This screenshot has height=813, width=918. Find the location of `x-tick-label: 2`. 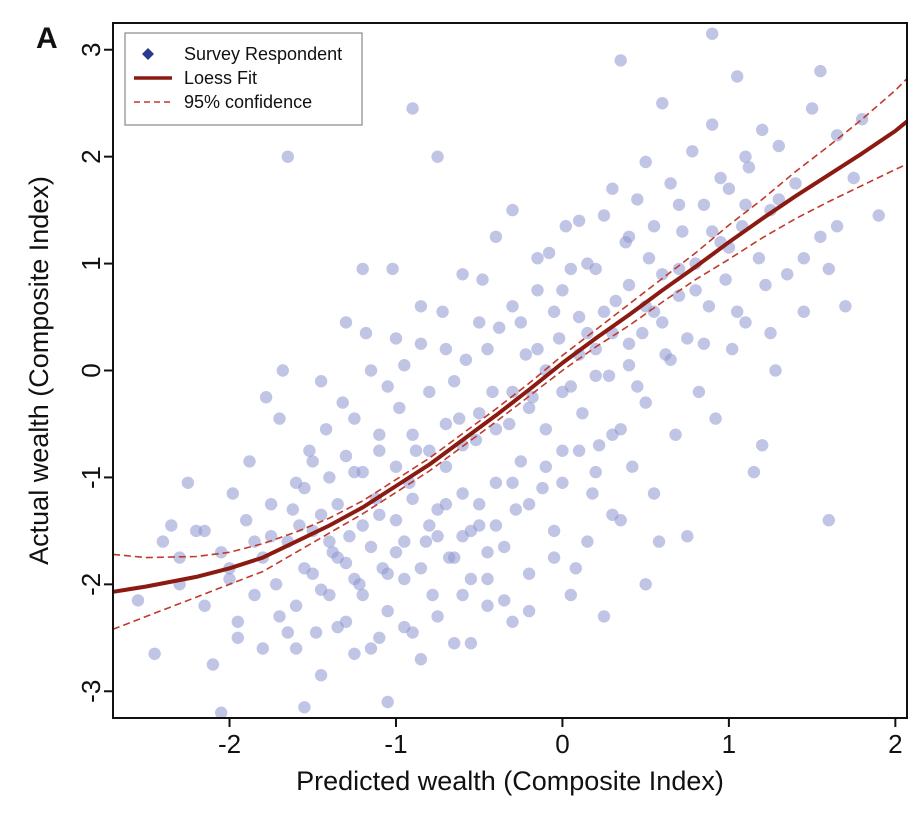

x-tick-label: 2 is located at coordinates (895, 744).